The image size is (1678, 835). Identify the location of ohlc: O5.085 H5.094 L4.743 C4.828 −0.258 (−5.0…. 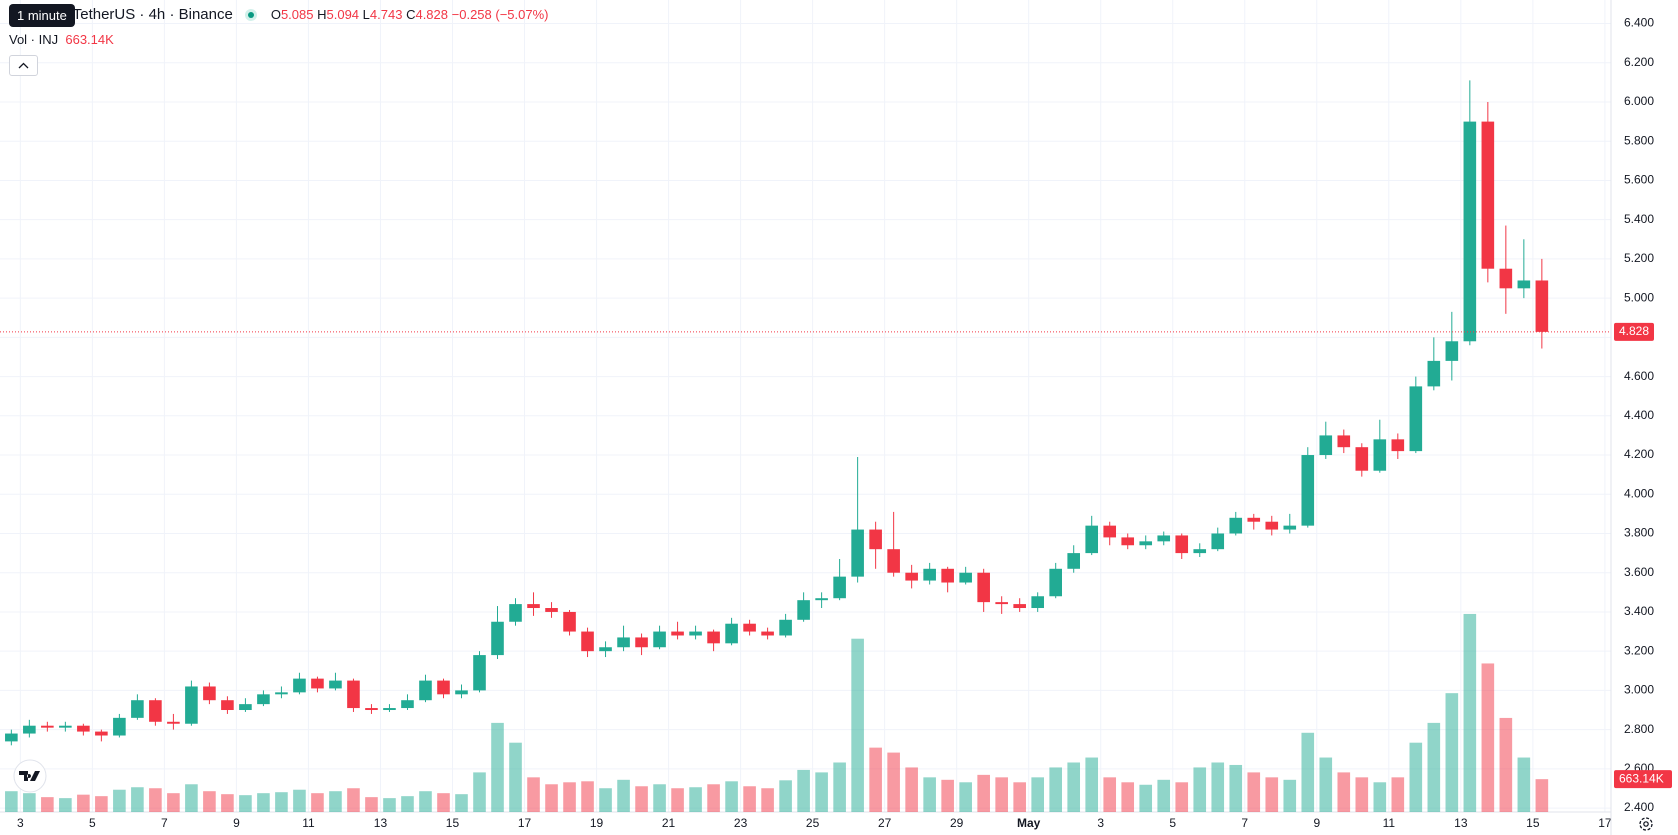
(410, 14).